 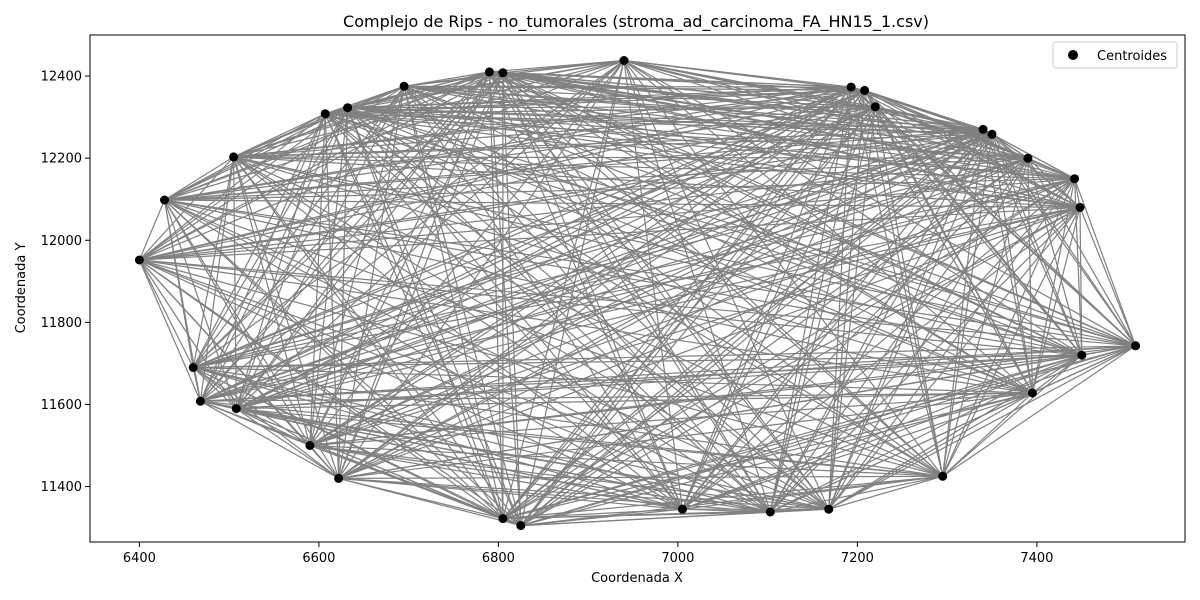 I want to click on y-tick-label: 11400, so click(x=61, y=487).